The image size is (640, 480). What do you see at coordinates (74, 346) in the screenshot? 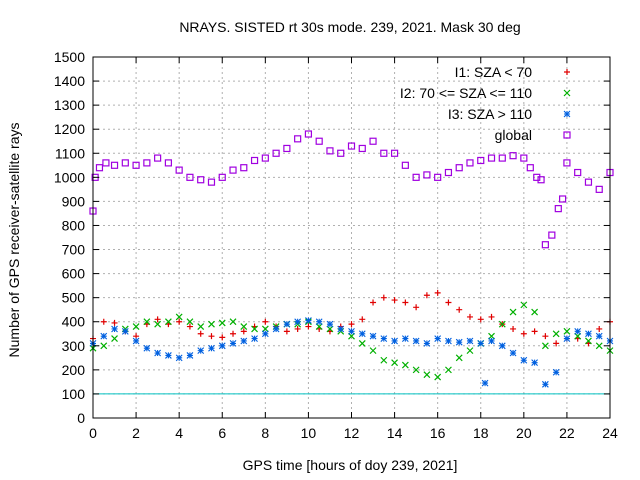
I see `y-tick-label: 300` at bounding box center [74, 346].